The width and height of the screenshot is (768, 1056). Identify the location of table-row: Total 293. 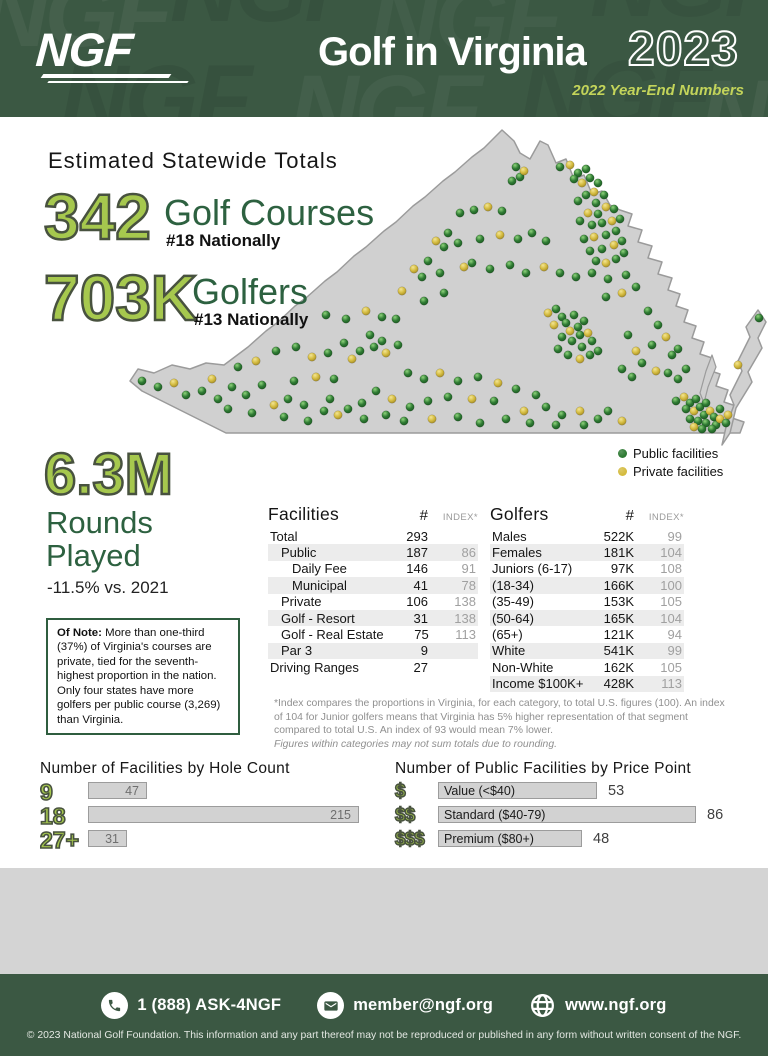
(373, 536).